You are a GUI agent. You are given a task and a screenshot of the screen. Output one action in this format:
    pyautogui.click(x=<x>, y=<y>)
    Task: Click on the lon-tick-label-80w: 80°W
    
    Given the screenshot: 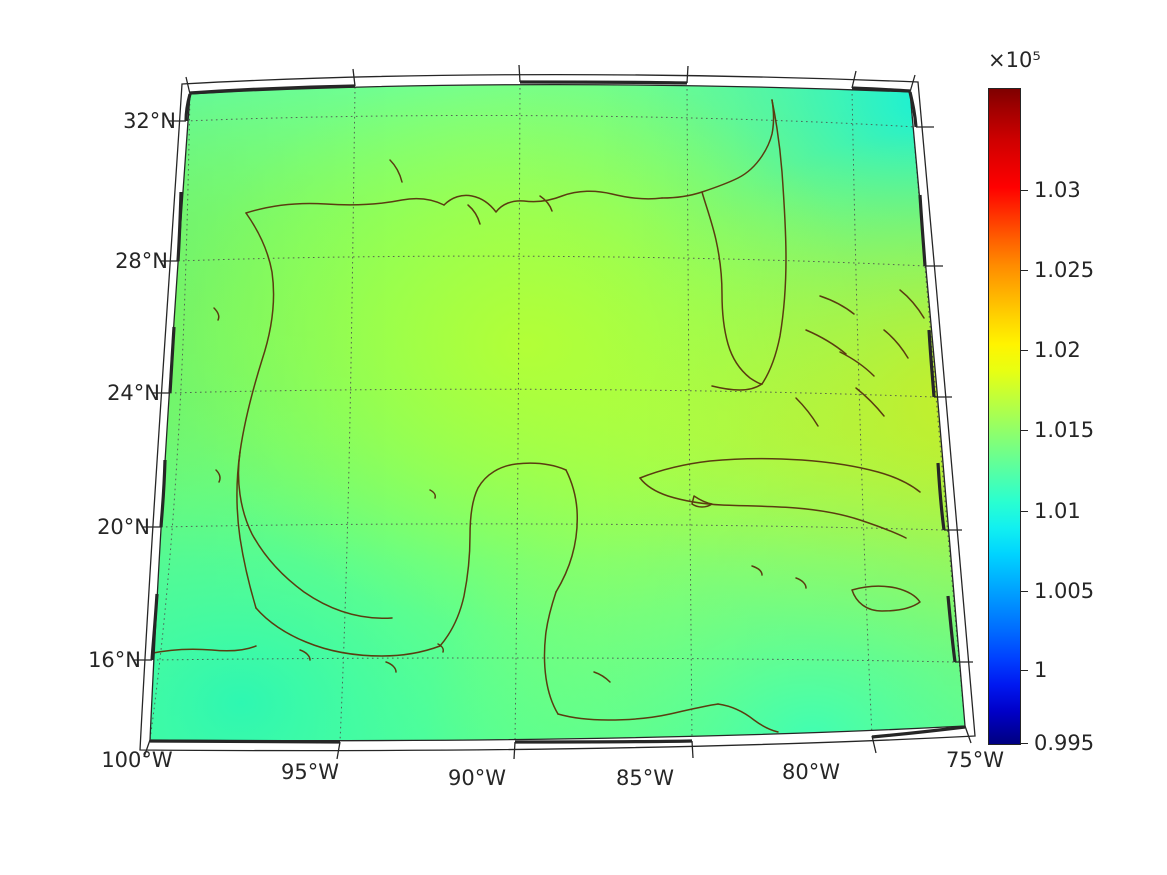 What is the action you would take?
    pyautogui.click(x=811, y=772)
    